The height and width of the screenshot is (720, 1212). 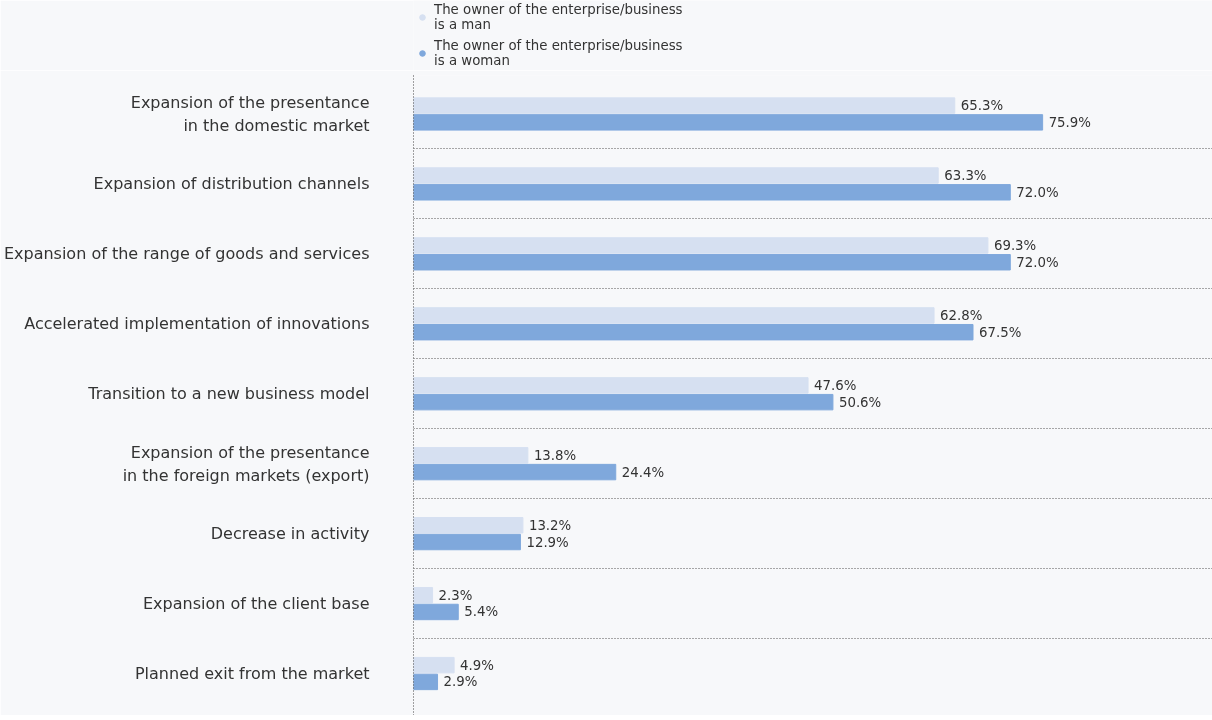 I want to click on data-label: 5.4%, so click(x=481, y=612).